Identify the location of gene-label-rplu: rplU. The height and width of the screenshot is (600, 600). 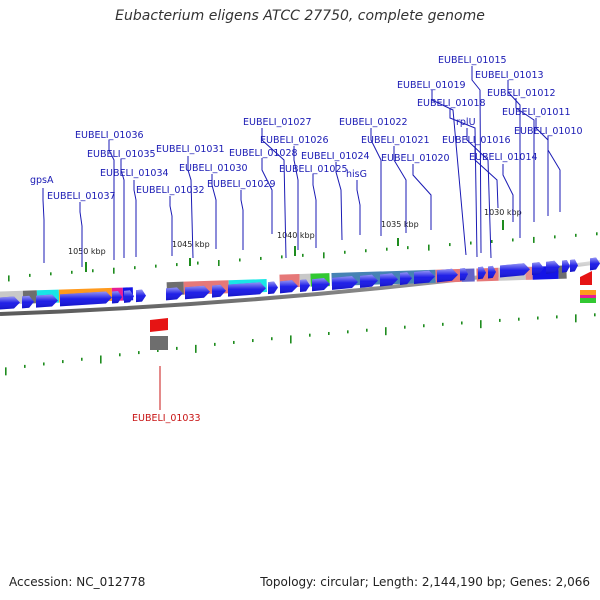
(466, 122).